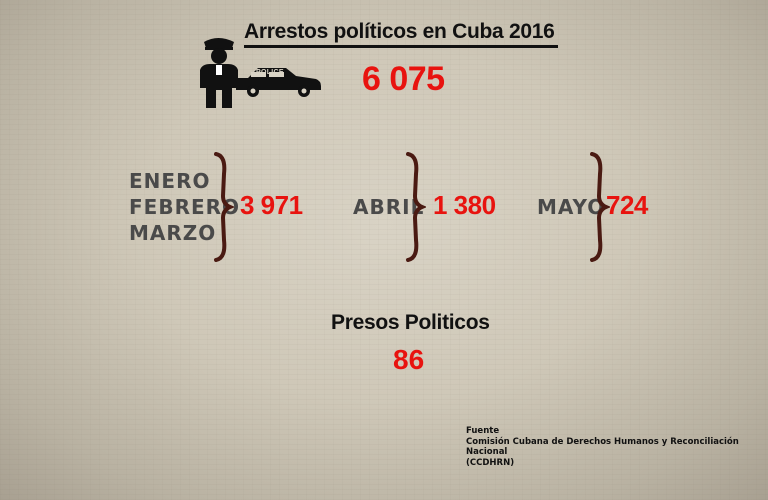 The width and height of the screenshot is (768, 500). Describe the element at coordinates (403, 79) in the screenshot. I see `total-arrests-value: 6 075` at that location.